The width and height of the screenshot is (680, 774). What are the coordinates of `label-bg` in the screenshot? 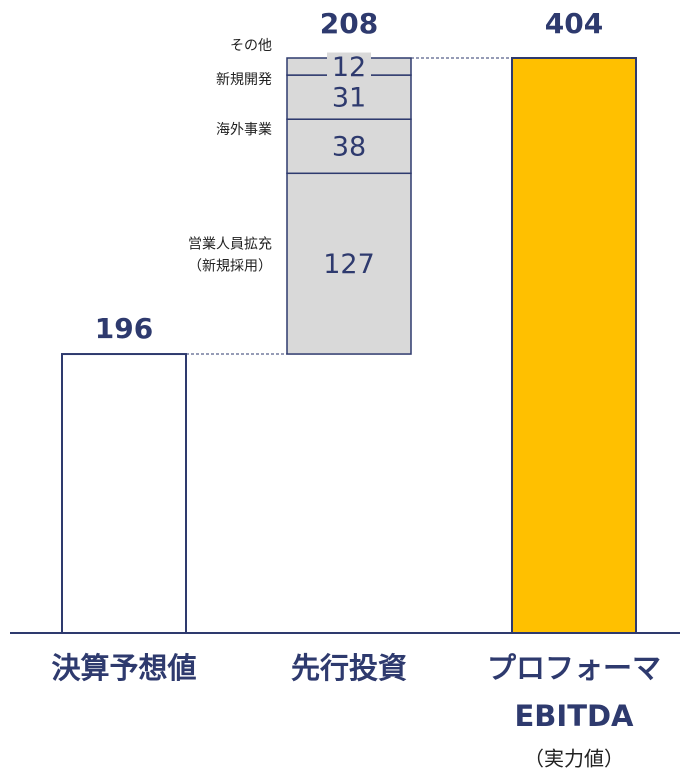 It's located at (349, 66).